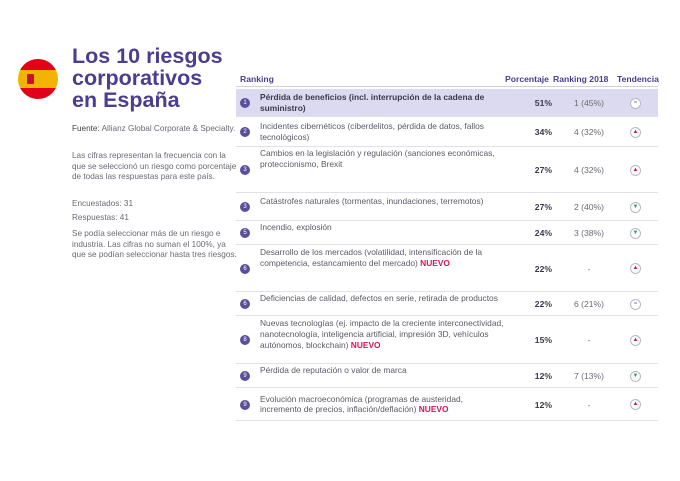  Describe the element at coordinates (589, 376) in the screenshot. I see `ranking-2018-value: 7 (13%)` at that location.